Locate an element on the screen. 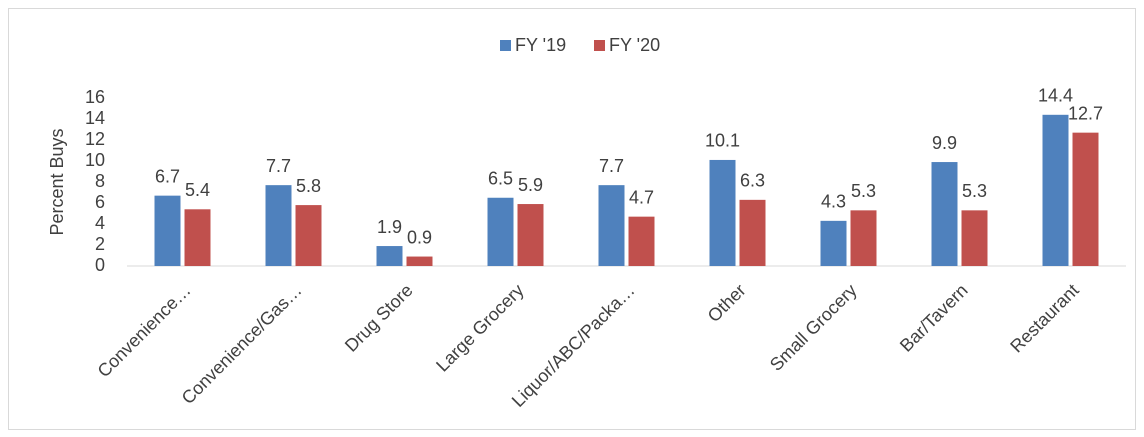 The width and height of the screenshot is (1144, 437). data-label: 14.4 is located at coordinates (1055, 96).